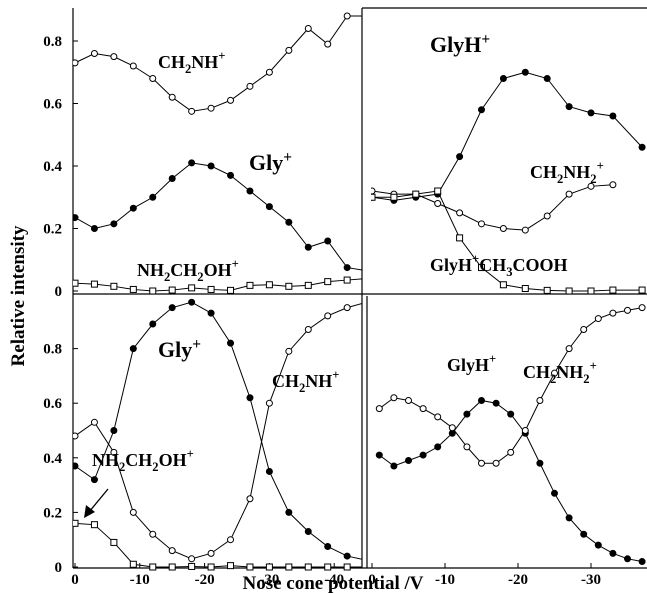 This screenshot has height=593, width=647. I want to click on x-axis-ticks: 0 -10 -20 -30 -40 0 -10 -20 -30, so click(336, 575).